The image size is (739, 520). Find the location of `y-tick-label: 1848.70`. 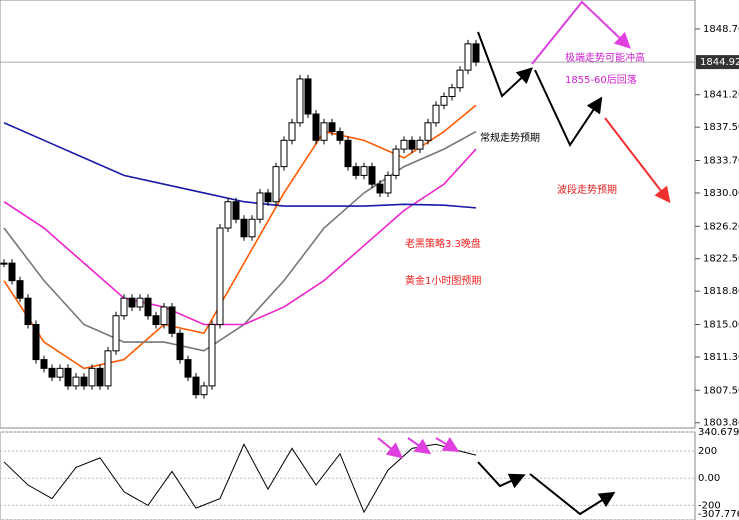

y-tick-label: 1848.70 is located at coordinates (721, 29).